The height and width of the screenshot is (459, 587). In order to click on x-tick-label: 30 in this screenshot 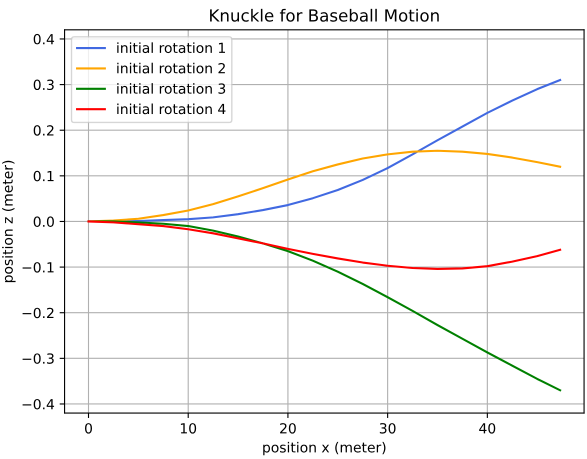, I will do `click(388, 428)`.